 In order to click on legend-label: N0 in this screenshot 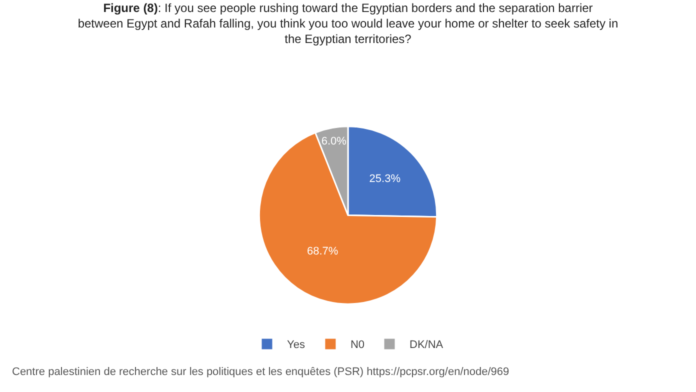, I will do `click(357, 345)`.